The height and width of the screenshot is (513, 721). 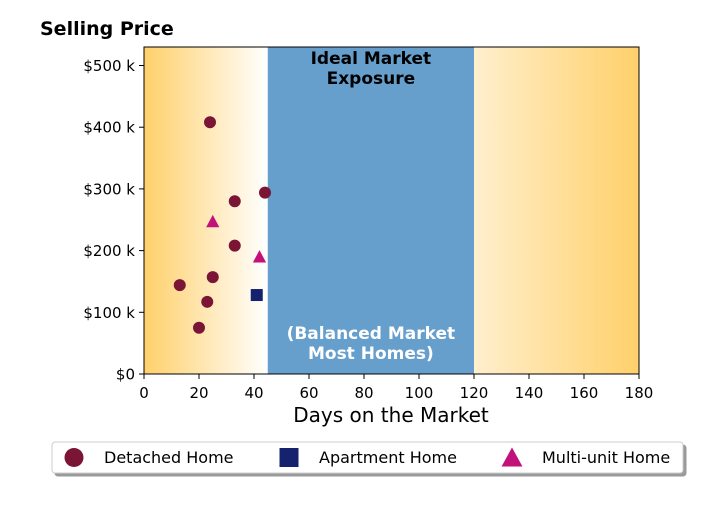 I want to click on legend-box, so click(x=367, y=457).